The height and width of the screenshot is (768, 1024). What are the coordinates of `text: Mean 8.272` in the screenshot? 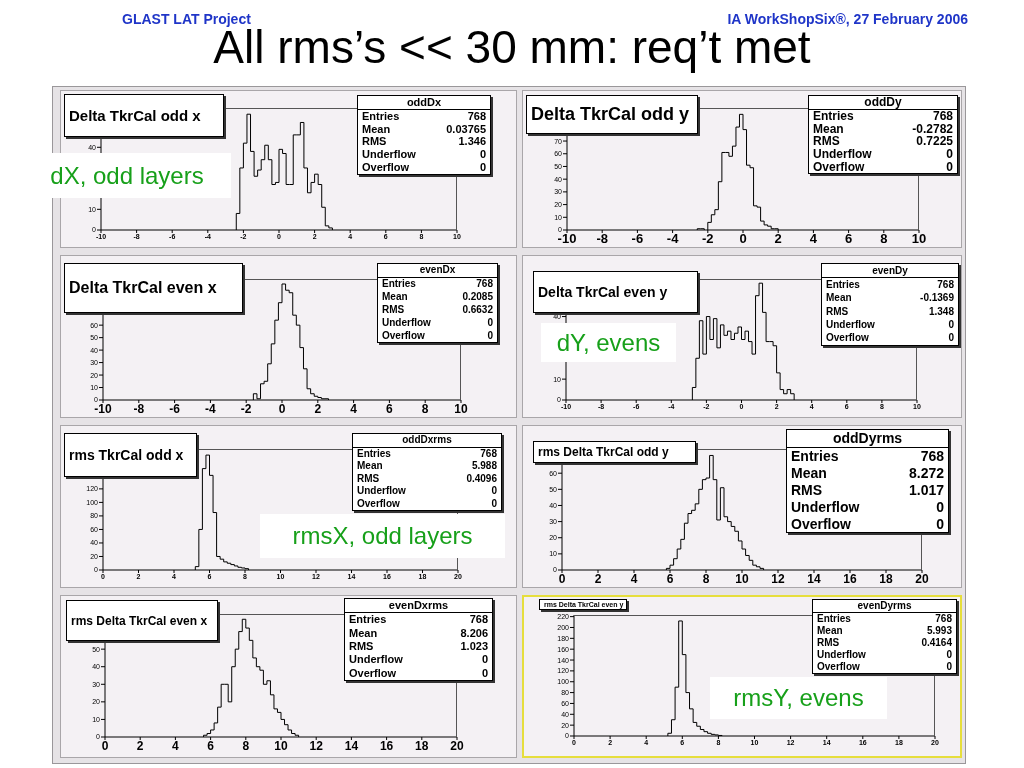 It's located at (867, 473).